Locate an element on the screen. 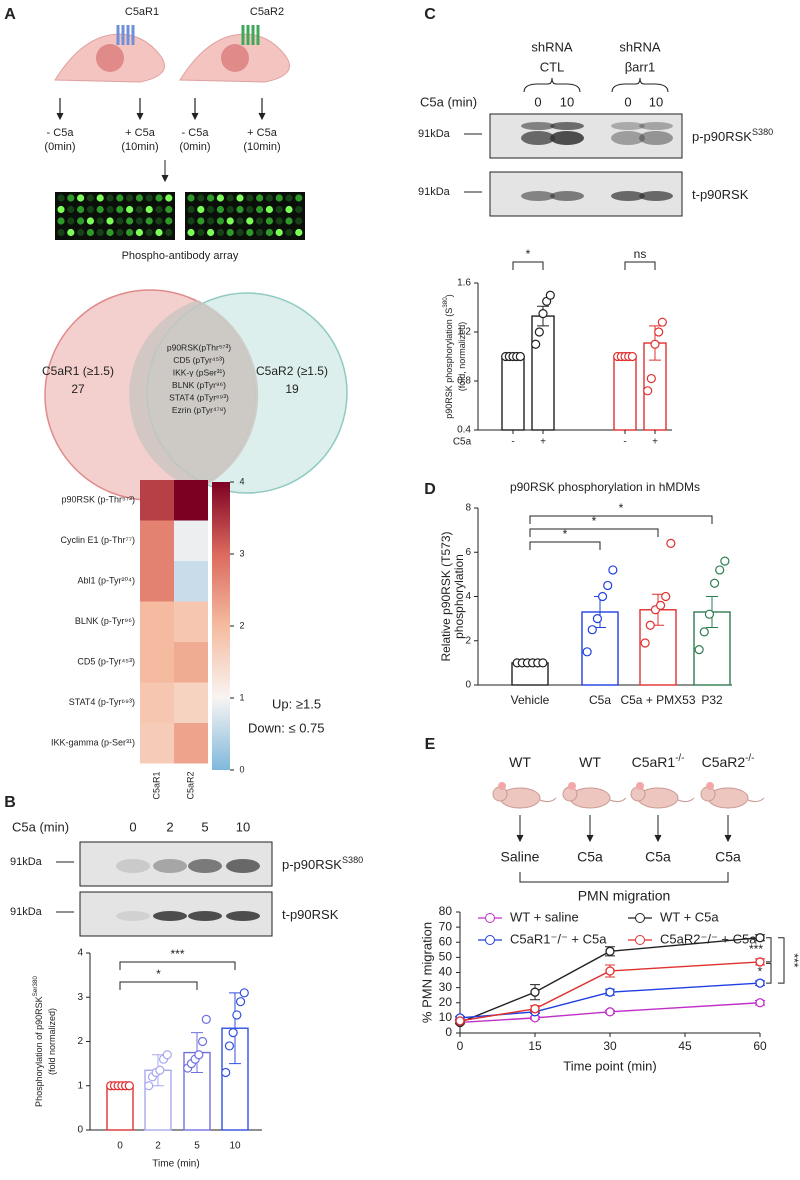 This screenshot has height=1180, width=800. x-tick-label: C5a + PMX53 is located at coordinates (657, 700).